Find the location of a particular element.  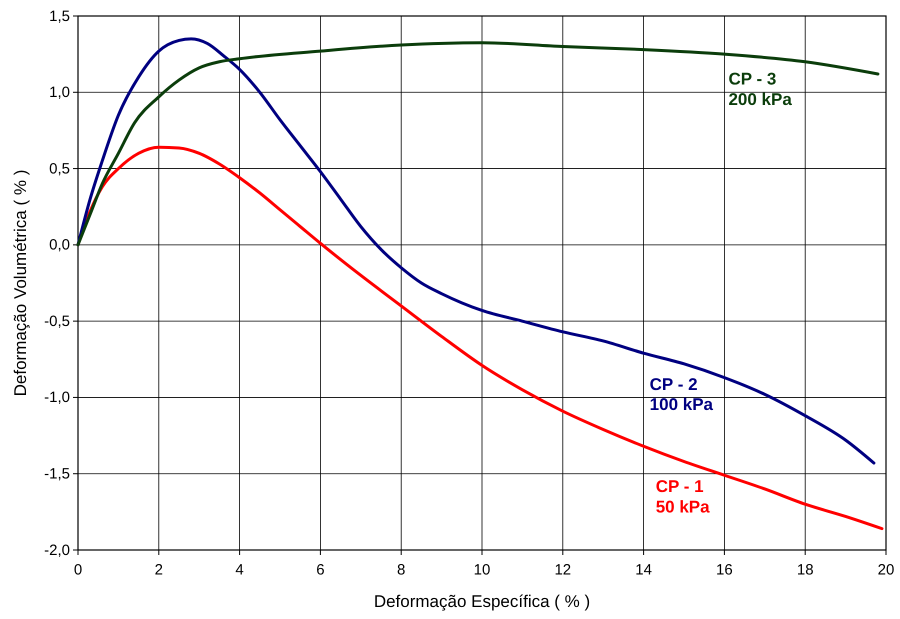

x-tick-label: 20 is located at coordinates (886, 570).